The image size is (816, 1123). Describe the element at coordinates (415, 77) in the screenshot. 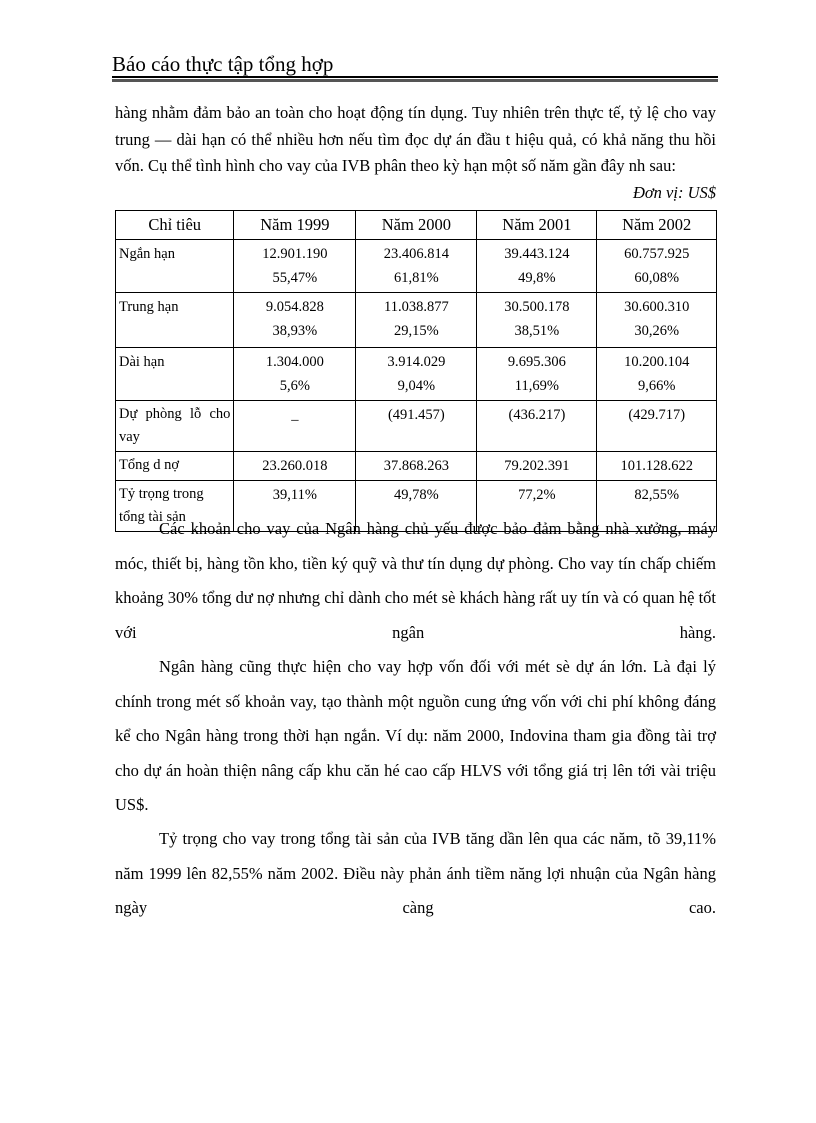

I see `header-rule` at that location.